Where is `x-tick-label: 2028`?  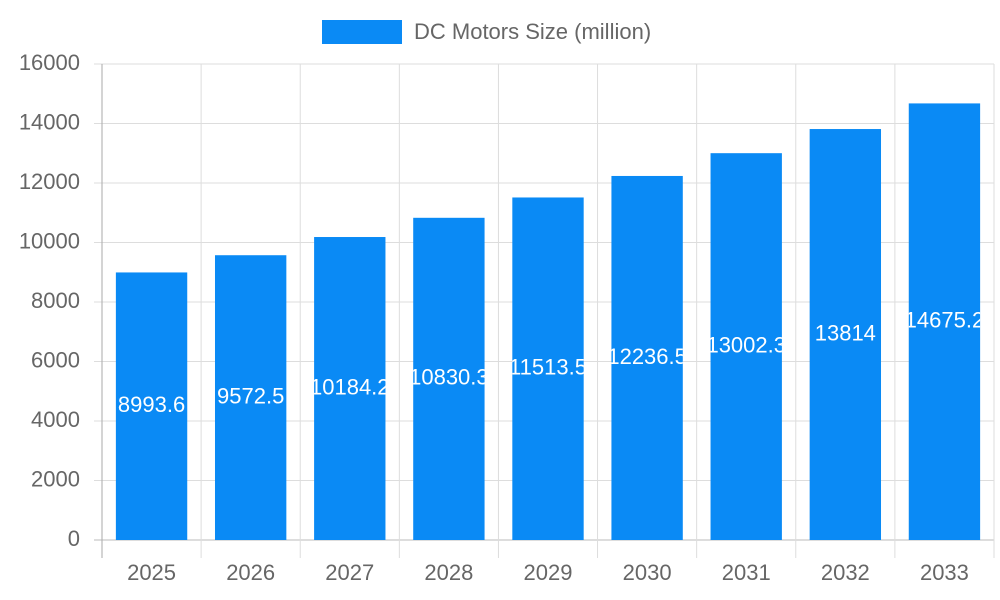
x-tick-label: 2028 is located at coordinates (448, 572).